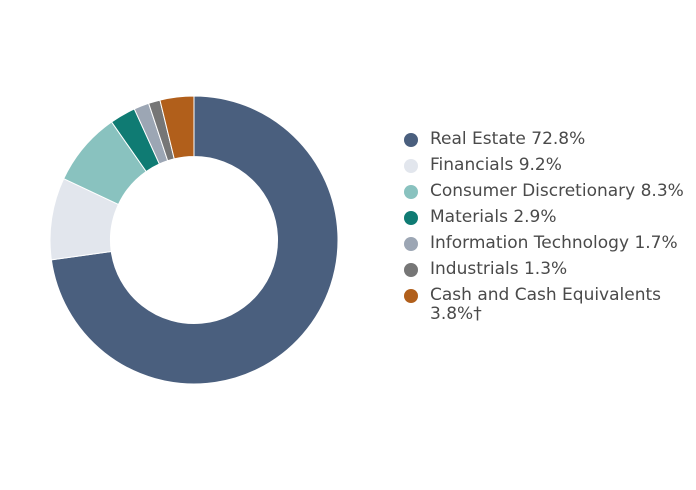 The height and width of the screenshot is (490, 696). I want to click on legend-label-7: Cash and Cash Equivalents 3.8%†, so click(546, 304).